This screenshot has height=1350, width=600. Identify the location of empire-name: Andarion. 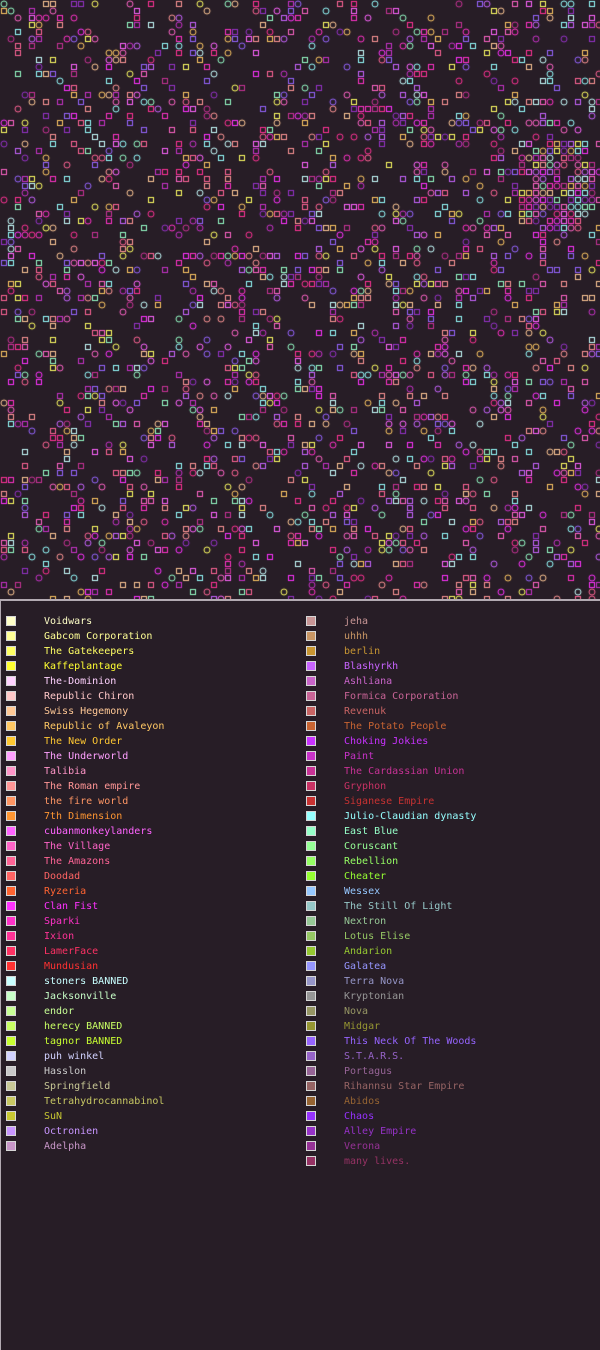
(368, 951).